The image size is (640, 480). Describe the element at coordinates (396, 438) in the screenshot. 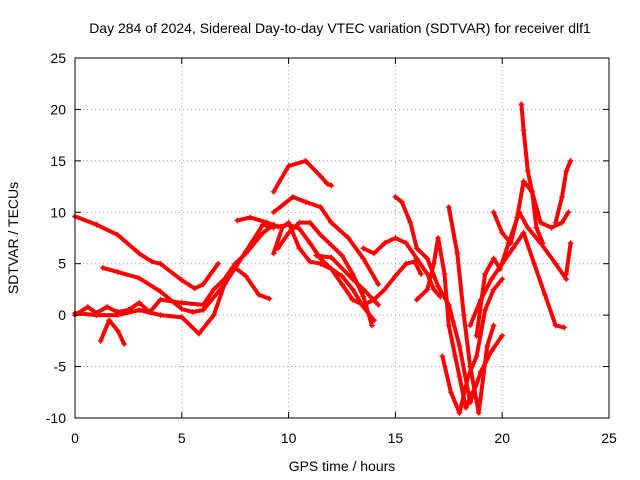

I see `x-tick-label: 15` at that location.